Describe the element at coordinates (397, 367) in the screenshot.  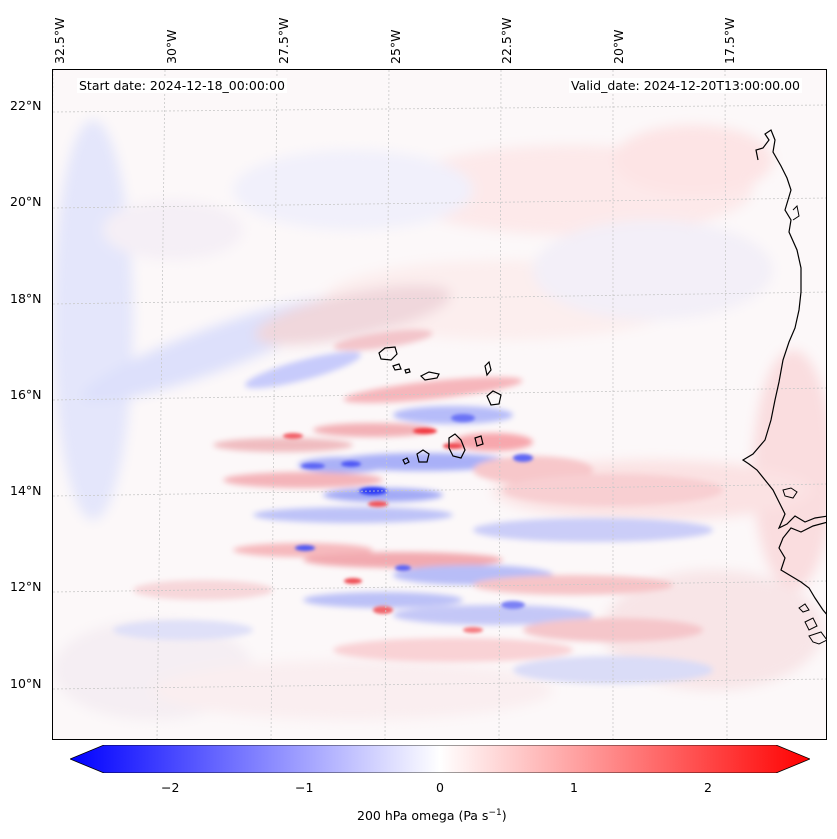
I see `island-sao-vicente` at that location.